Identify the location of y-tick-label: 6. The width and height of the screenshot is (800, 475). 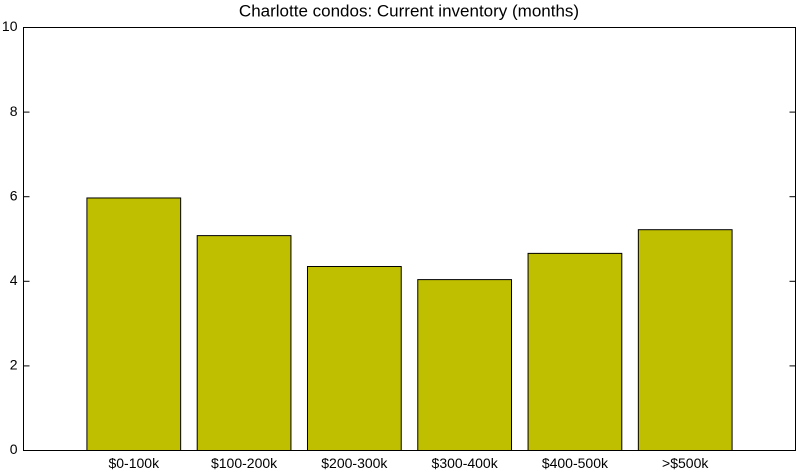
(14, 195).